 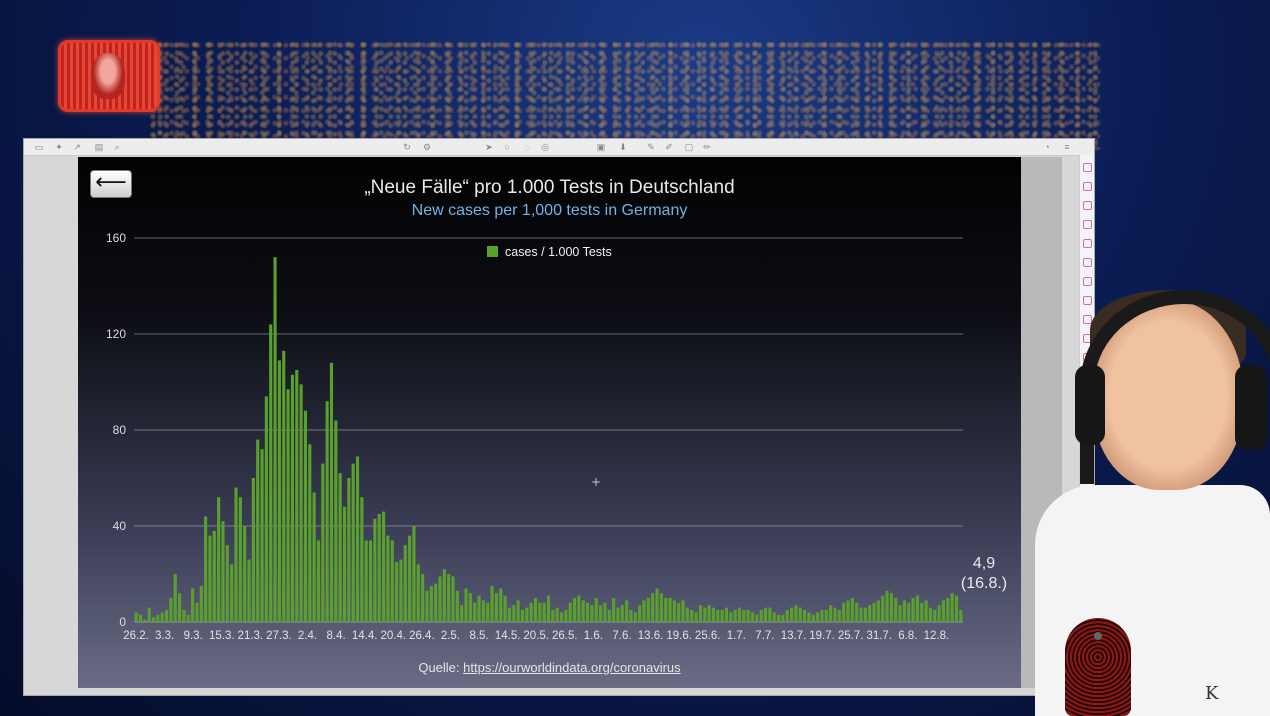 What do you see at coordinates (1067, 147) in the screenshot?
I see `menu-icon: ≡` at bounding box center [1067, 147].